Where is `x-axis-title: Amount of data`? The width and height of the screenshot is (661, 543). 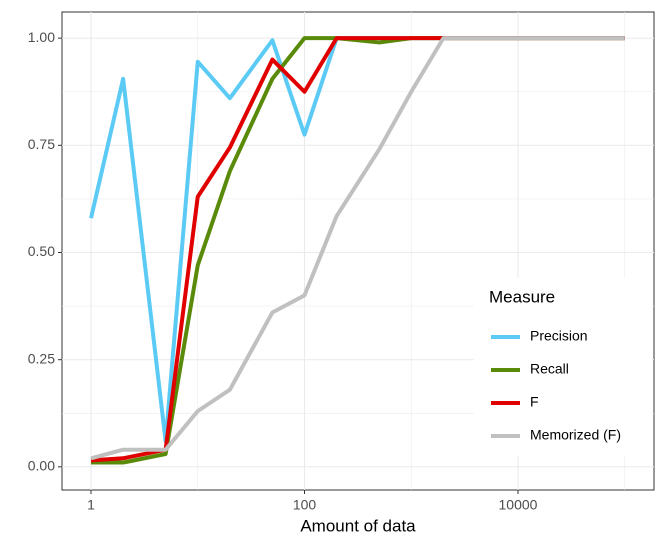 x-axis-title: Amount of data is located at coordinates (358, 525).